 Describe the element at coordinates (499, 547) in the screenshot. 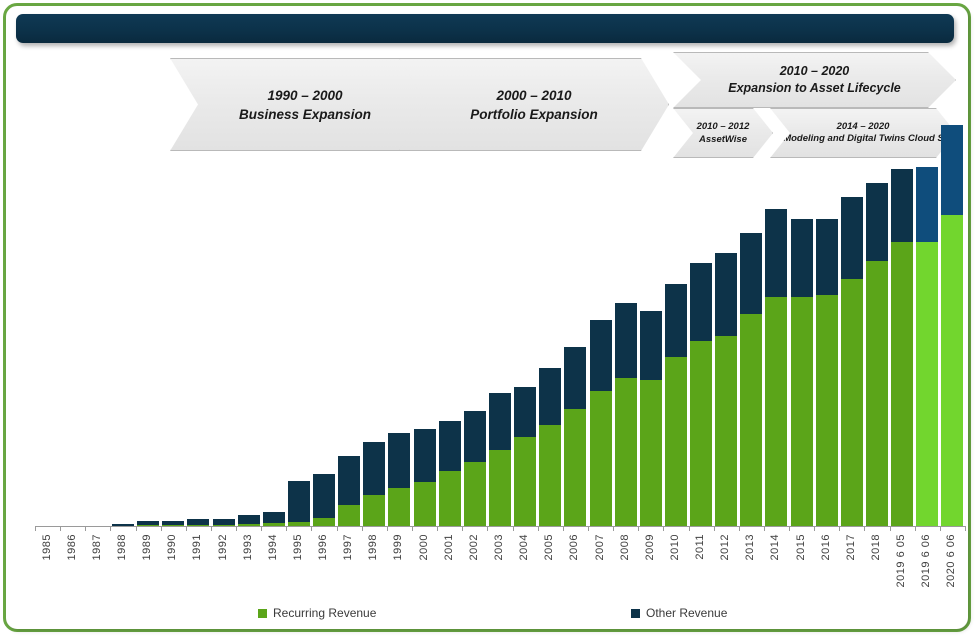

I see `x-axis-label-2003: 2003` at that location.